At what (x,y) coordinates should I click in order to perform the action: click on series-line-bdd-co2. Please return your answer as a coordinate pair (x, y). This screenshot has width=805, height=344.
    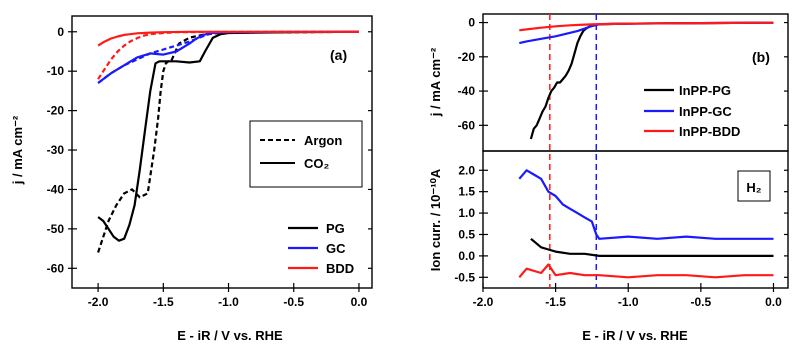
    Looking at the image, I should click on (228, 38).